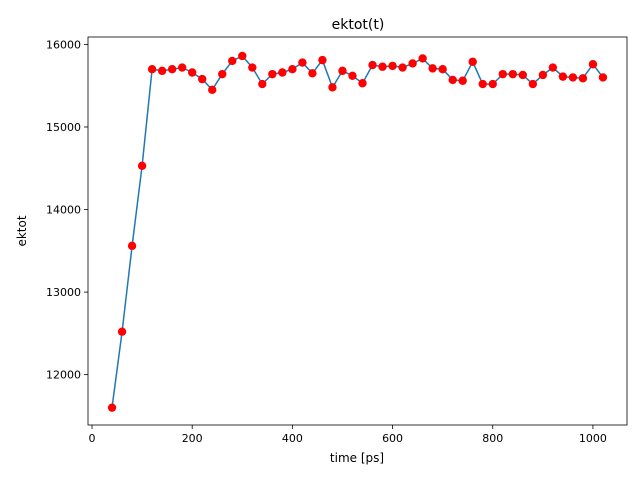 The image size is (640, 480). Describe the element at coordinates (357, 458) in the screenshot. I see `x-axis-label: time [ps]` at that location.